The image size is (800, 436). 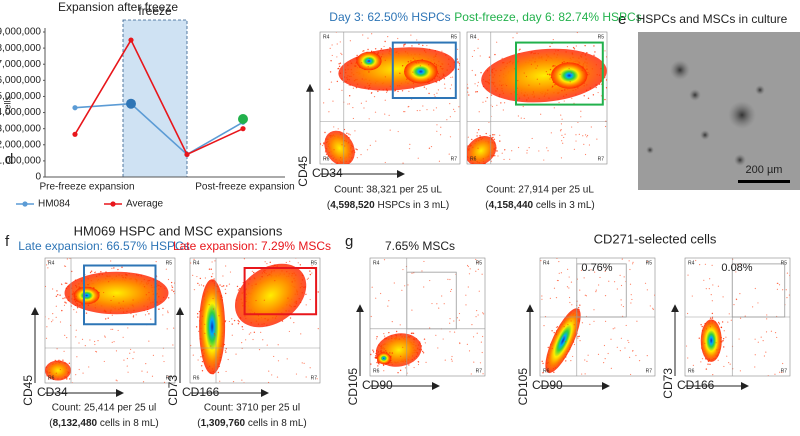 What do you see at coordinates (75, 108) in the screenshot?
I see `data-point` at bounding box center [75, 108].